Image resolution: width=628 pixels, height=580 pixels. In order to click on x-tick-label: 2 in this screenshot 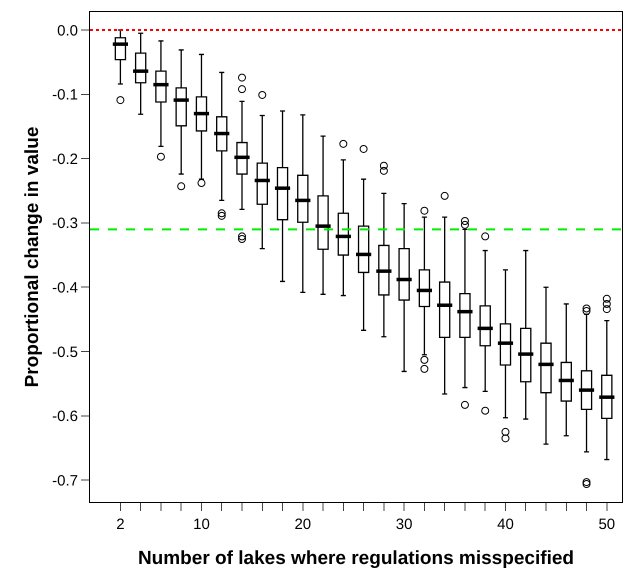, I will do `click(120, 524)`.